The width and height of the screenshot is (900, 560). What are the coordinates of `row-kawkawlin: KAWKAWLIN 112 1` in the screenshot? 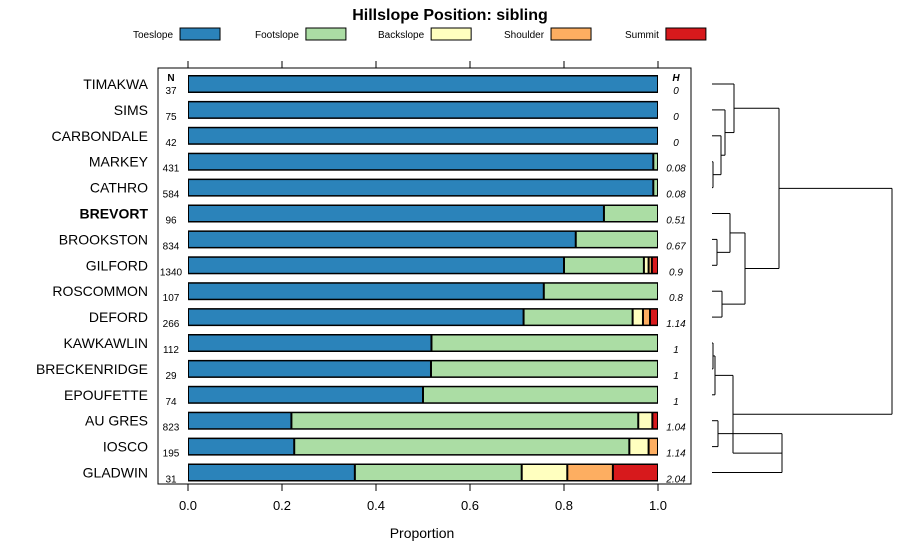 It's located at (371, 345).